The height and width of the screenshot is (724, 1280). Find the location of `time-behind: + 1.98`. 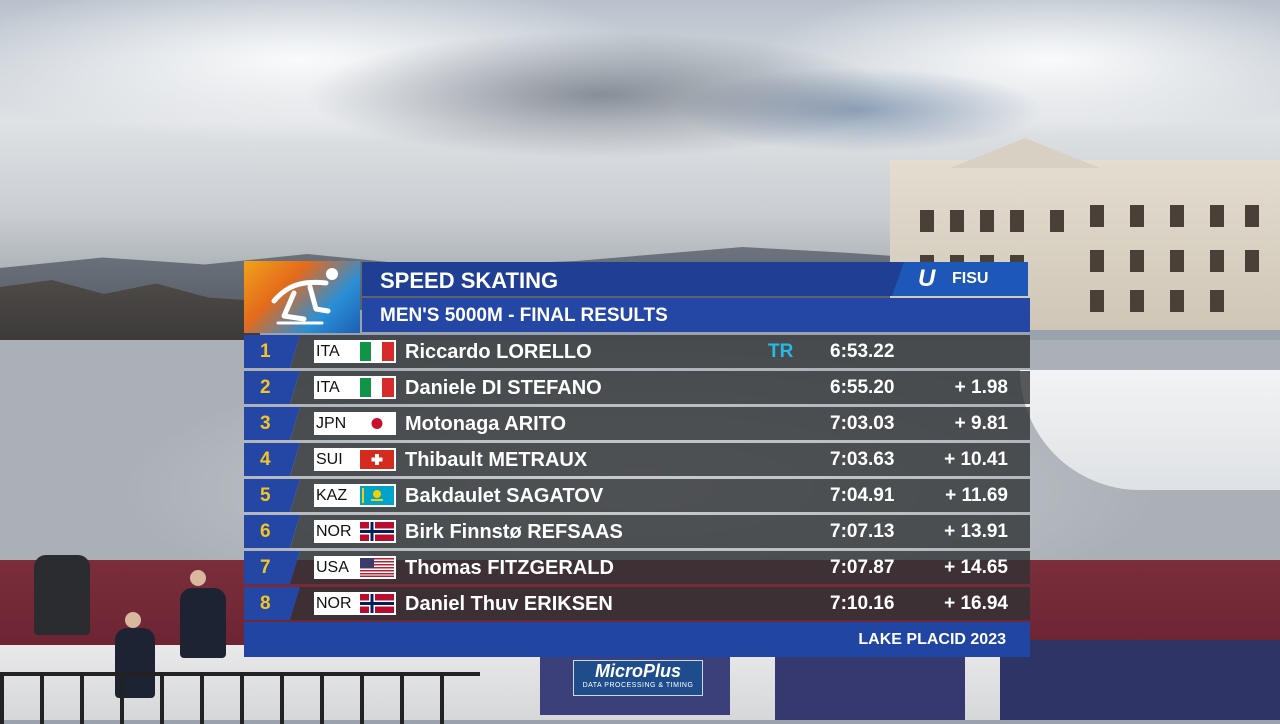

time-behind: + 1.98 is located at coordinates (981, 387).